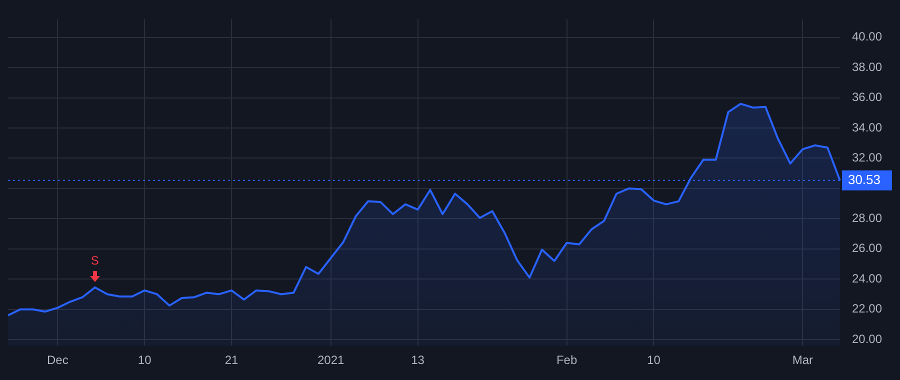  Describe the element at coordinates (803, 360) in the screenshot. I see `x-tick-label: Mar` at that location.